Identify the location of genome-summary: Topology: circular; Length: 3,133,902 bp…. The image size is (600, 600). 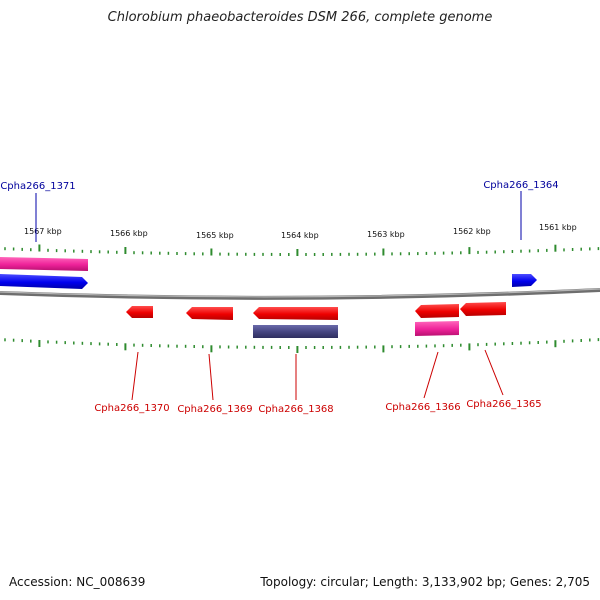
(425, 582).